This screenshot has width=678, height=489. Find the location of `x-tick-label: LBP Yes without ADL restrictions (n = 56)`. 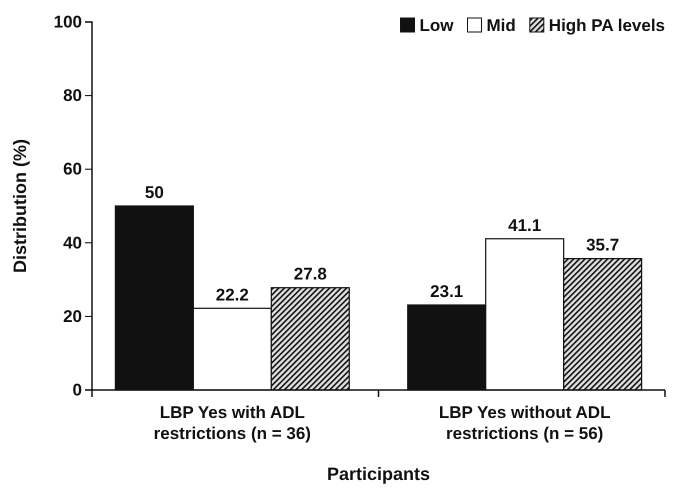

x-tick-label: LBP Yes without ADL restrictions (n = 56) is located at coordinates (524, 423).